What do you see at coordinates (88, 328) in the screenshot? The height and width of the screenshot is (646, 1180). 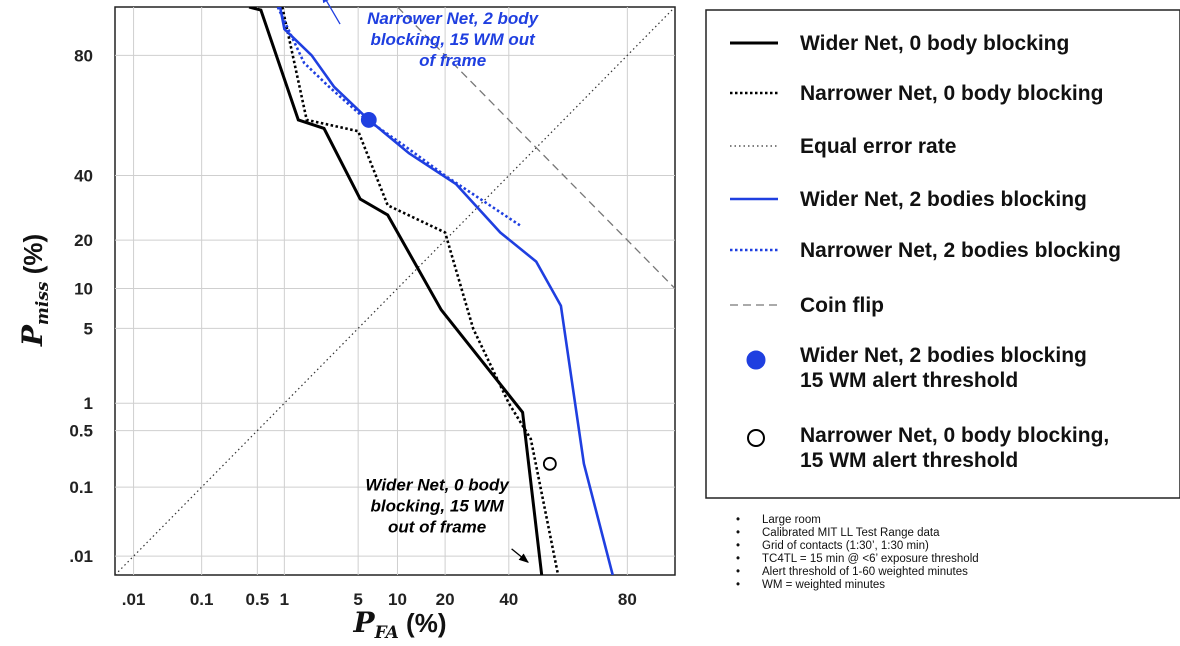 I see `y-tick-label: 5` at bounding box center [88, 328].